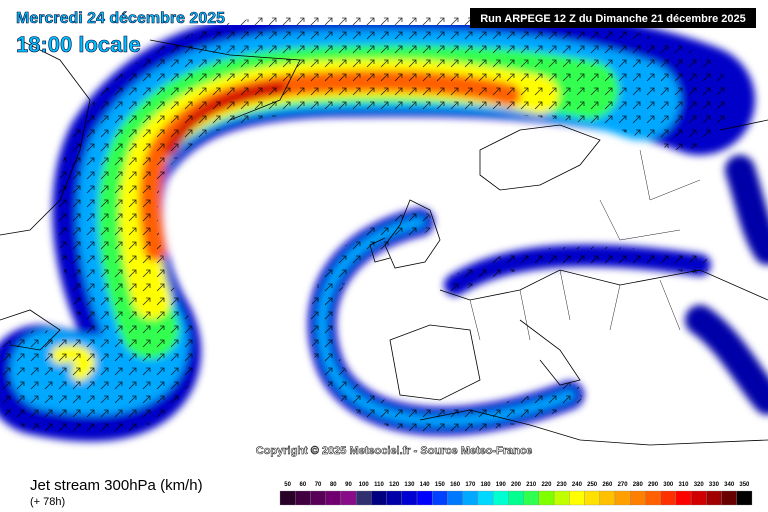  Describe the element at coordinates (729, 485) in the screenshot. I see `legend-label: 340` at that location.